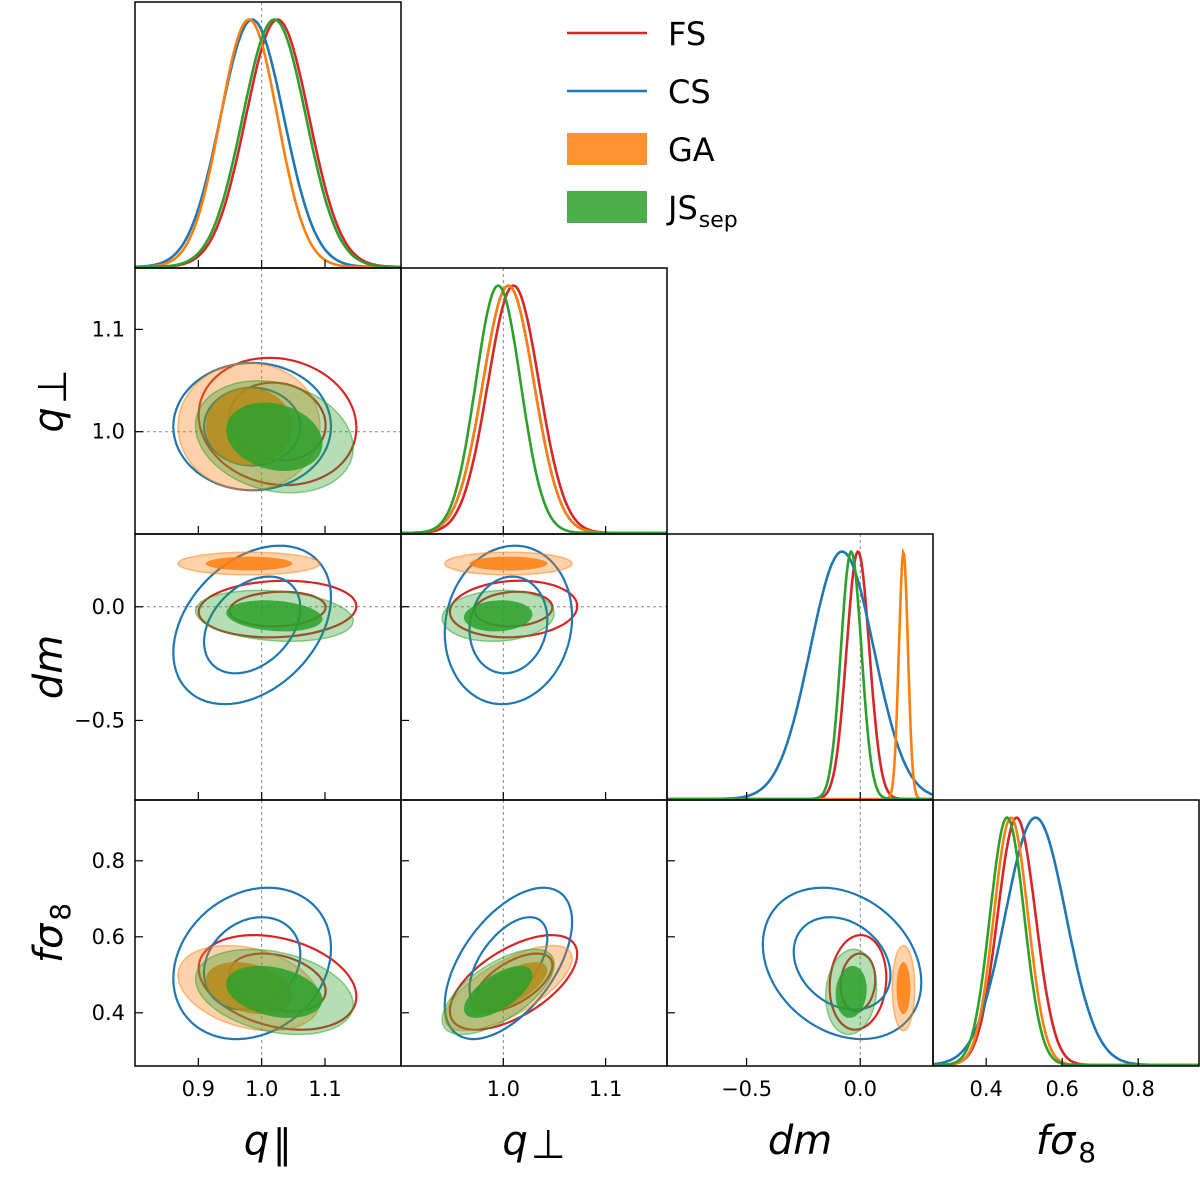  What do you see at coordinates (108, 329) in the screenshot?
I see `y-tick-label: 1.1` at bounding box center [108, 329].